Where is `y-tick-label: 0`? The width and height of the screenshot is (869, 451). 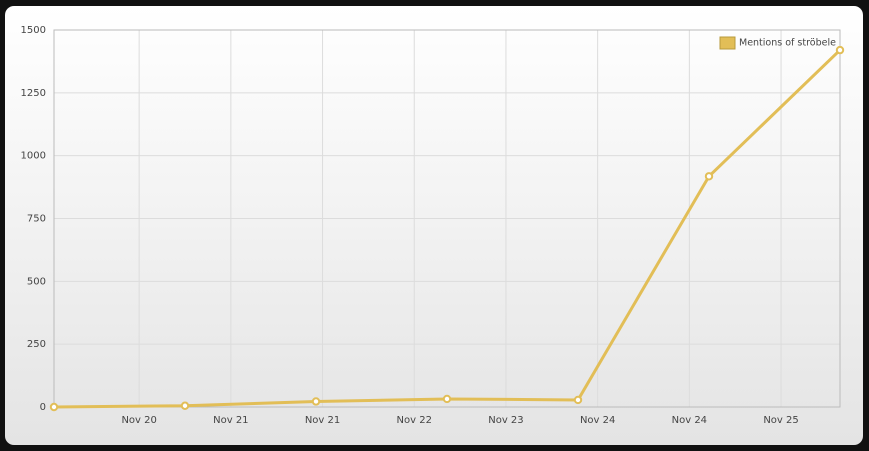
y-tick-label: 0 is located at coordinates (43, 407).